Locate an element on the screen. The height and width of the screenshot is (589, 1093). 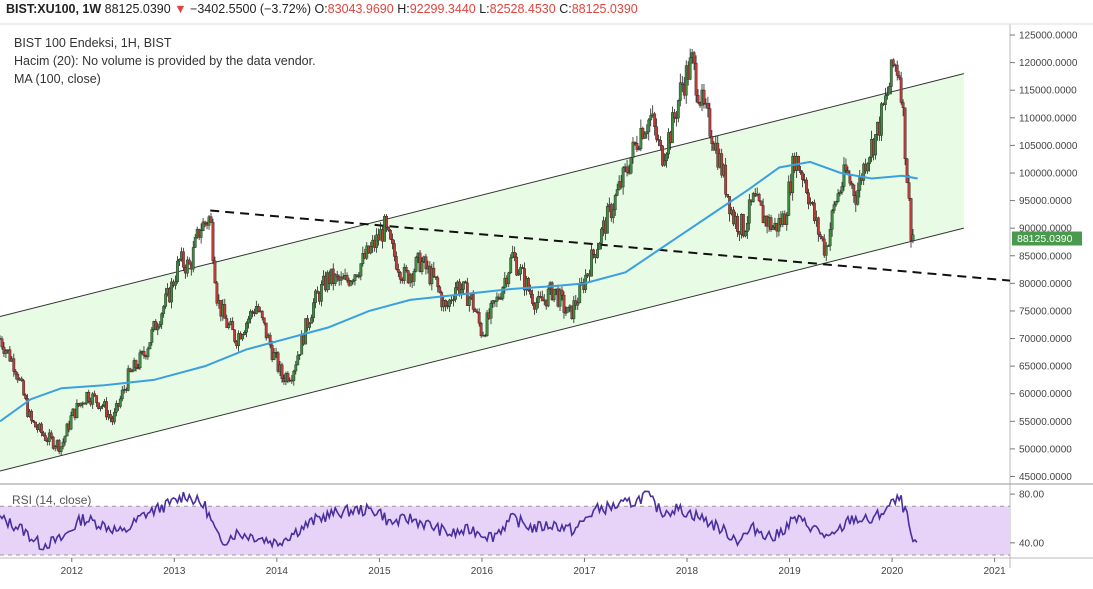
legend-series-name: BIST 100 Endeksi, 1H, BIST is located at coordinates (93, 43).